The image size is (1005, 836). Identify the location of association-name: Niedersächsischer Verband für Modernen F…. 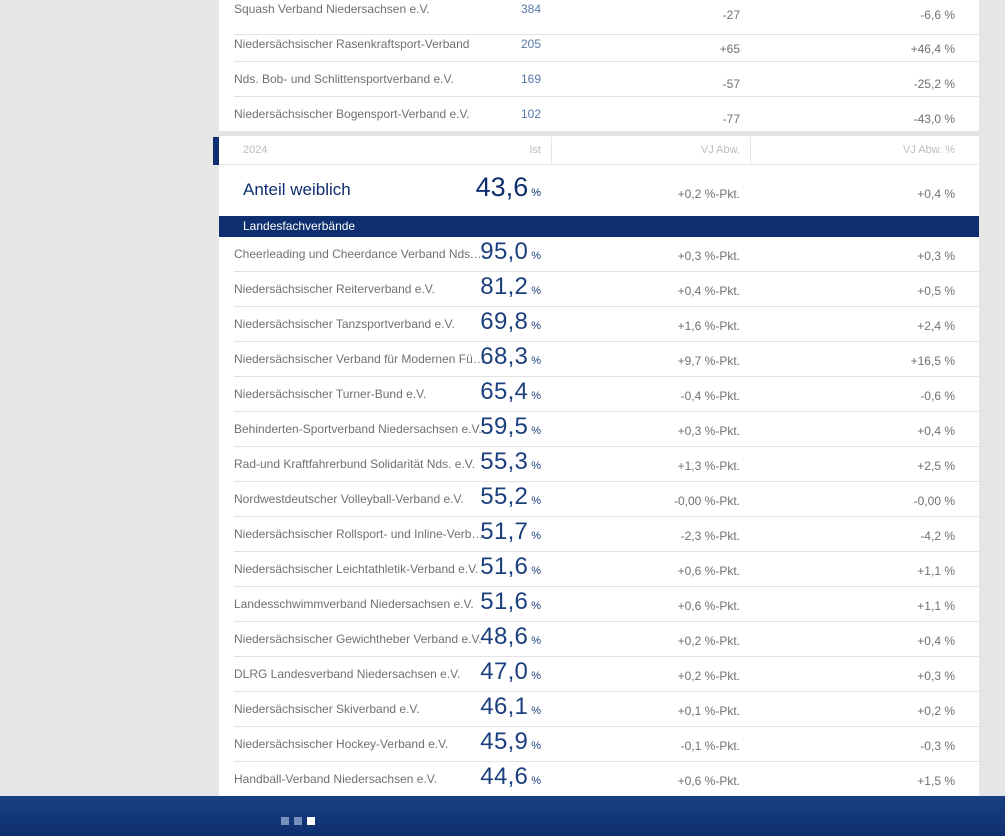
(360, 359).